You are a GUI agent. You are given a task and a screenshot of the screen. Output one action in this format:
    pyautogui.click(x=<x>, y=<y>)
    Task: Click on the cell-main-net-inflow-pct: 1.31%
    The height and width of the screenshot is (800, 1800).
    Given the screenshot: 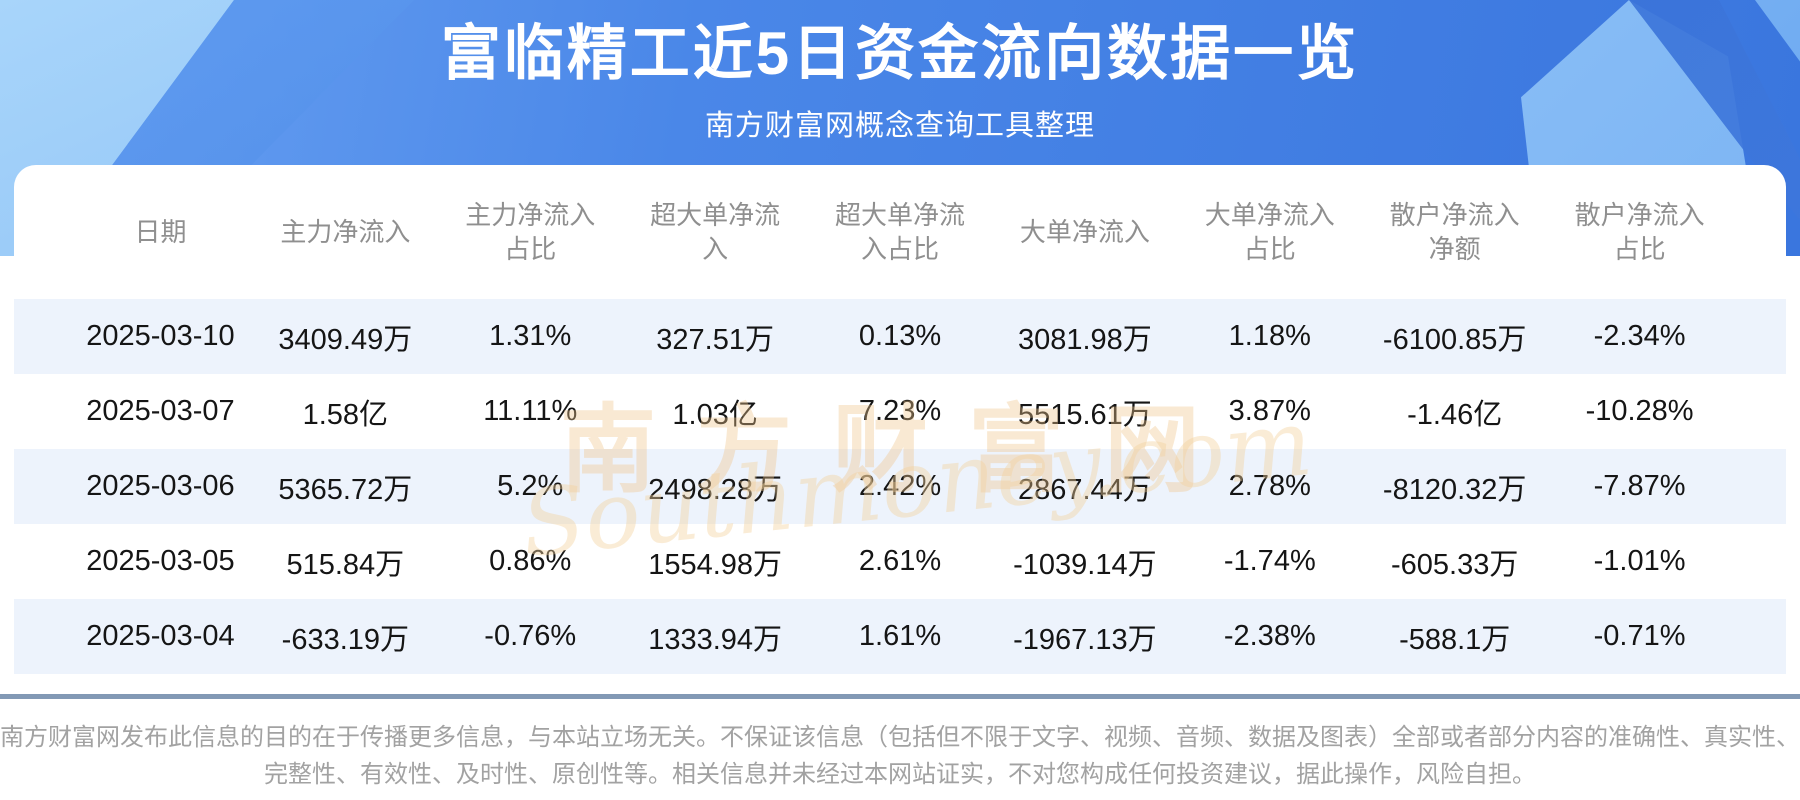 What is the action you would take?
    pyautogui.click(x=530, y=336)
    